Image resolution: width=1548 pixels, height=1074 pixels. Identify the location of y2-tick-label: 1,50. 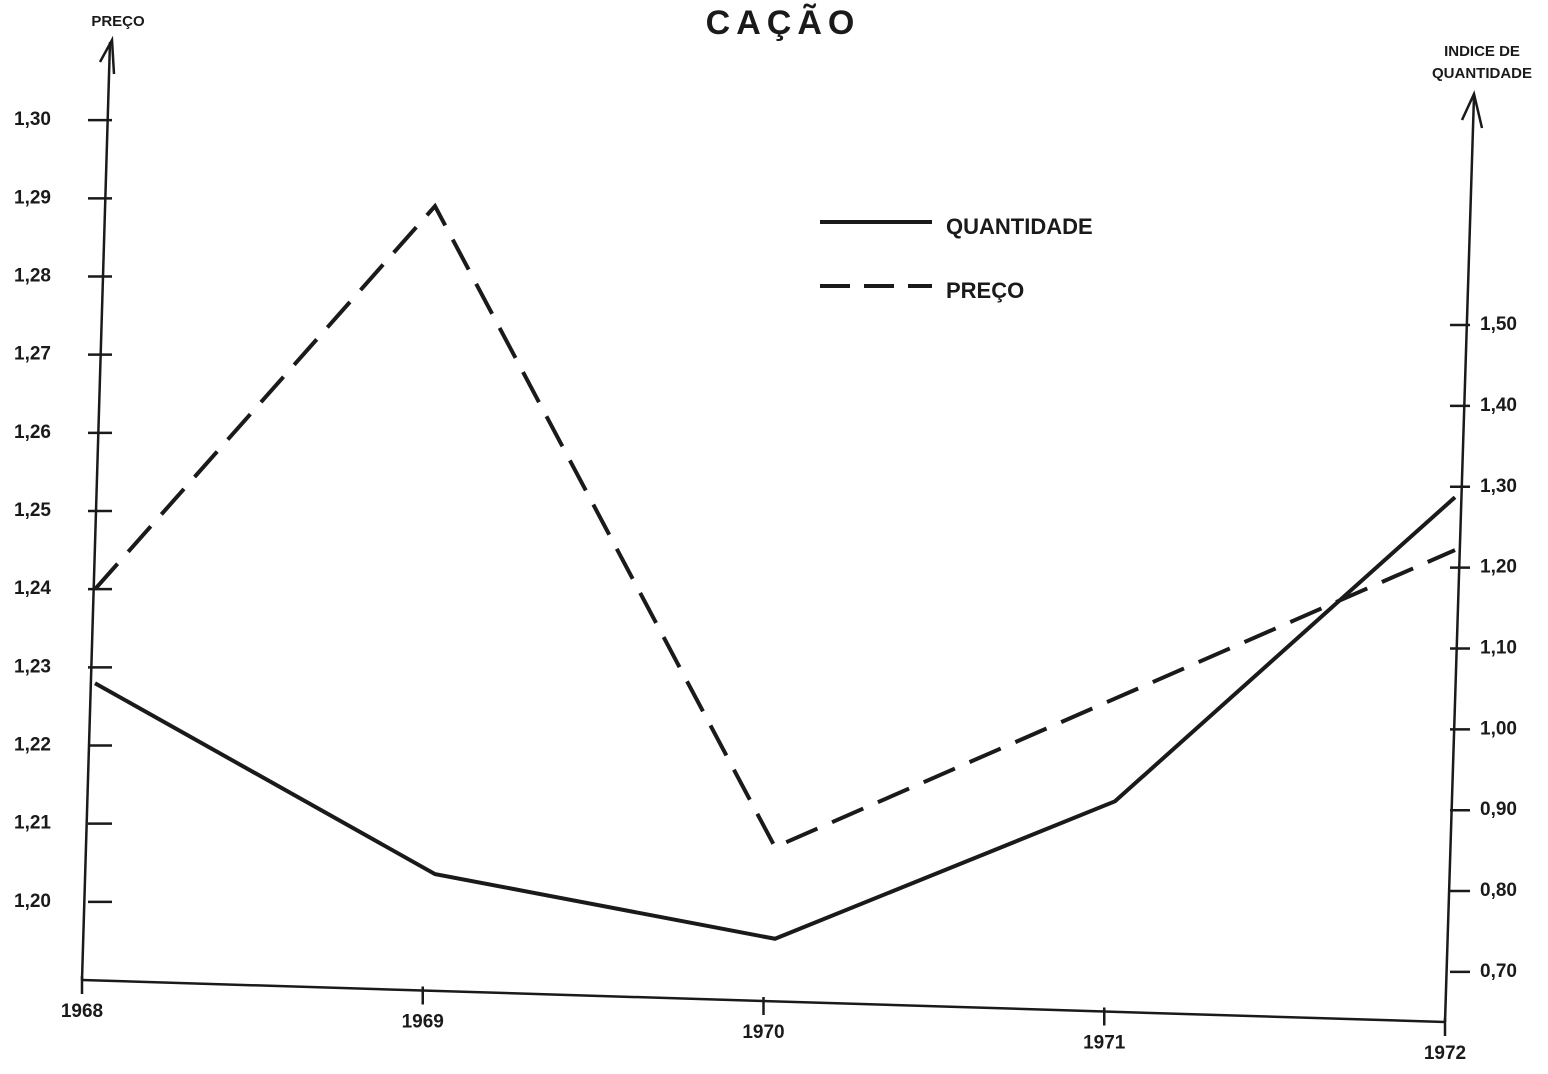
(1498, 324).